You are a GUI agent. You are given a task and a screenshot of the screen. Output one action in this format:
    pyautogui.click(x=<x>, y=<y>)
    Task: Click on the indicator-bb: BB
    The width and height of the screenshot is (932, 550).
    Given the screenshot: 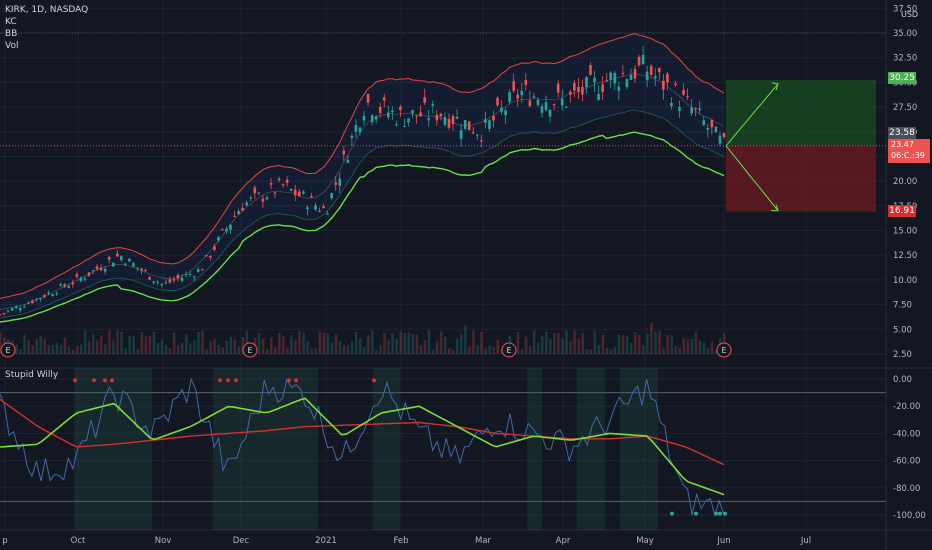 What is the action you would take?
    pyautogui.click(x=11, y=34)
    